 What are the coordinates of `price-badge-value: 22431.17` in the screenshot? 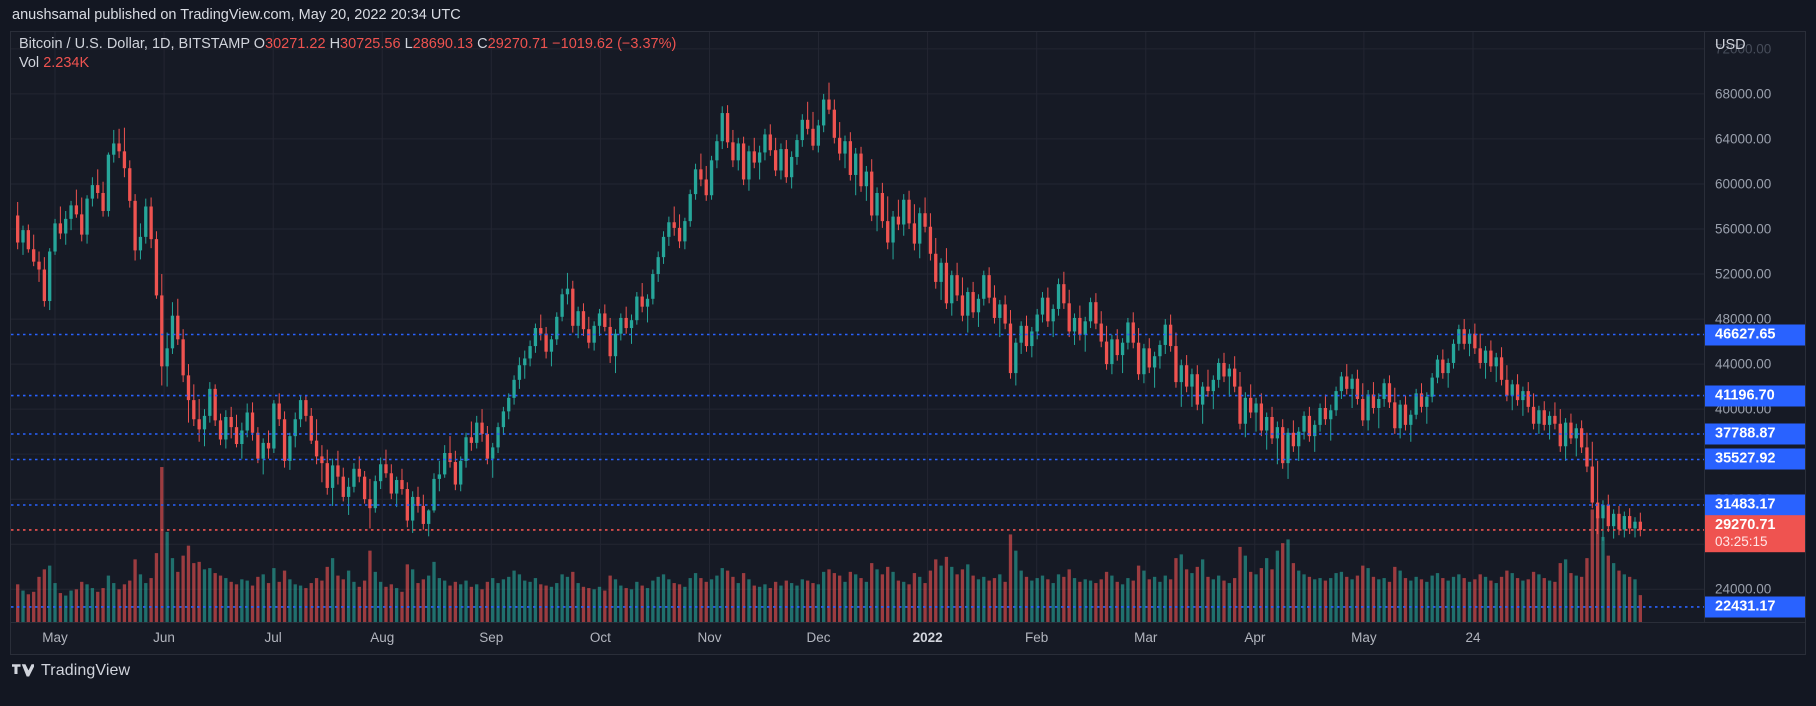 It's located at (1745, 606).